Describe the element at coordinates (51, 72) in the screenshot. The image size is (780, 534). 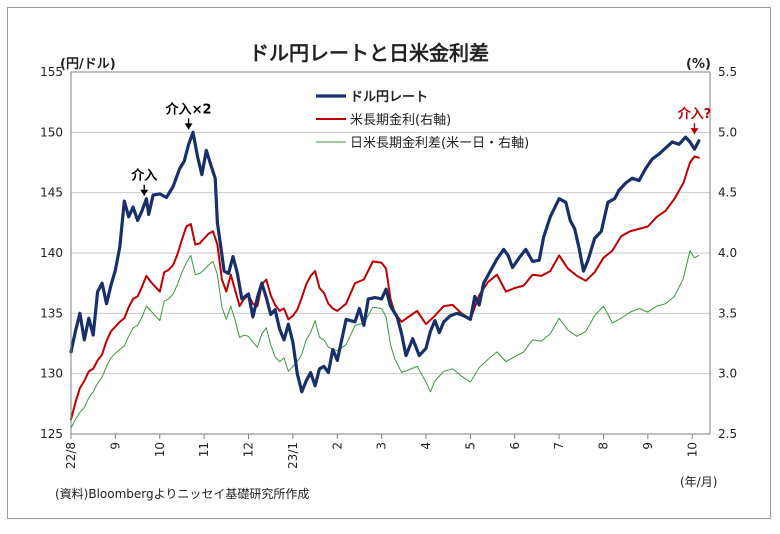
I see `y-left-tick-label: 155` at that location.